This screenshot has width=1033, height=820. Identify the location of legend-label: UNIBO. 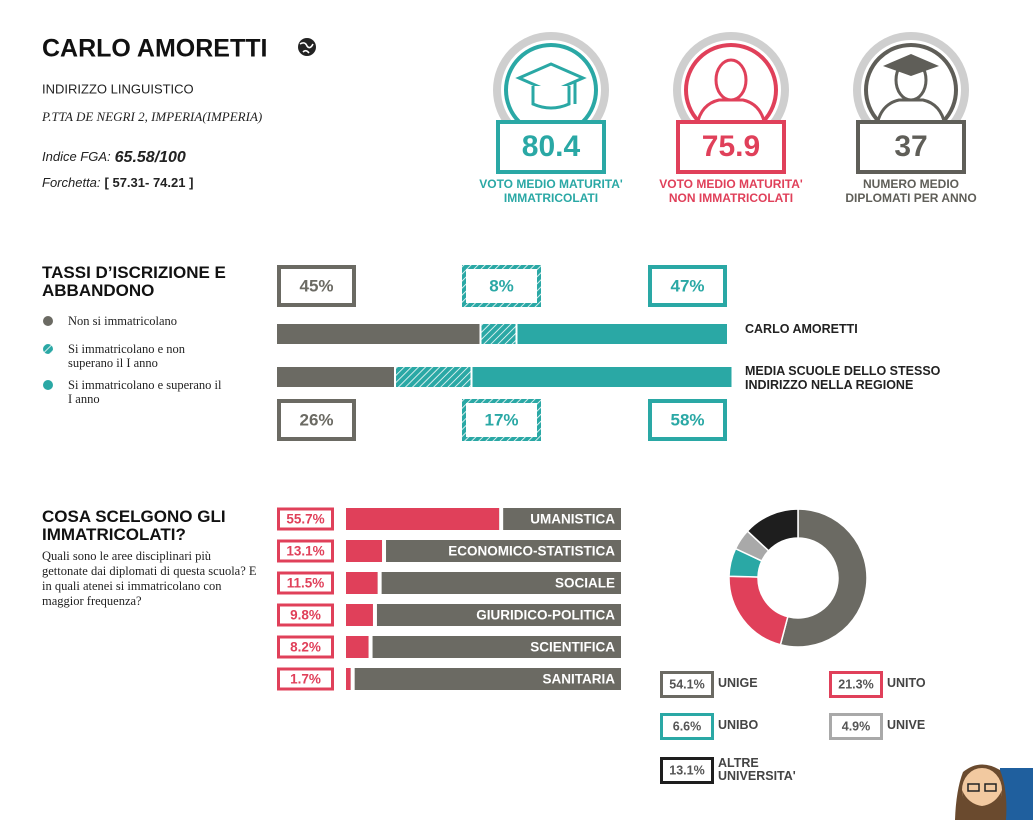
(738, 725).